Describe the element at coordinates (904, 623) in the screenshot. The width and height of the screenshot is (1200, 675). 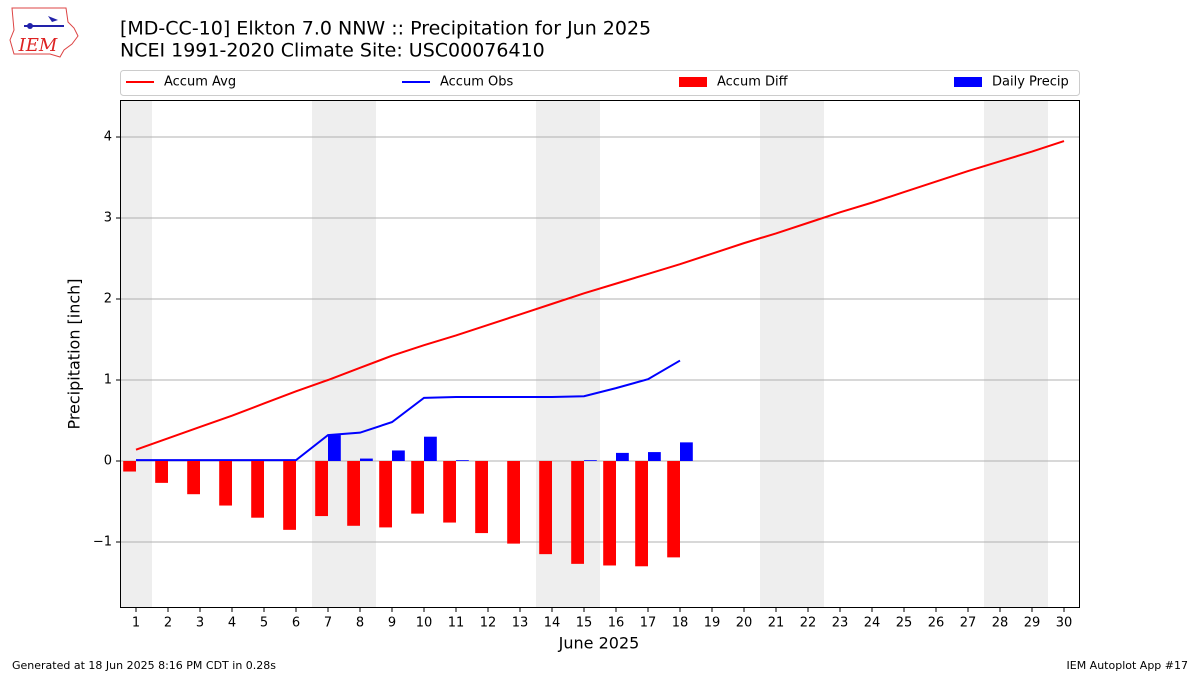
I see `x-tick-label: 25` at that location.